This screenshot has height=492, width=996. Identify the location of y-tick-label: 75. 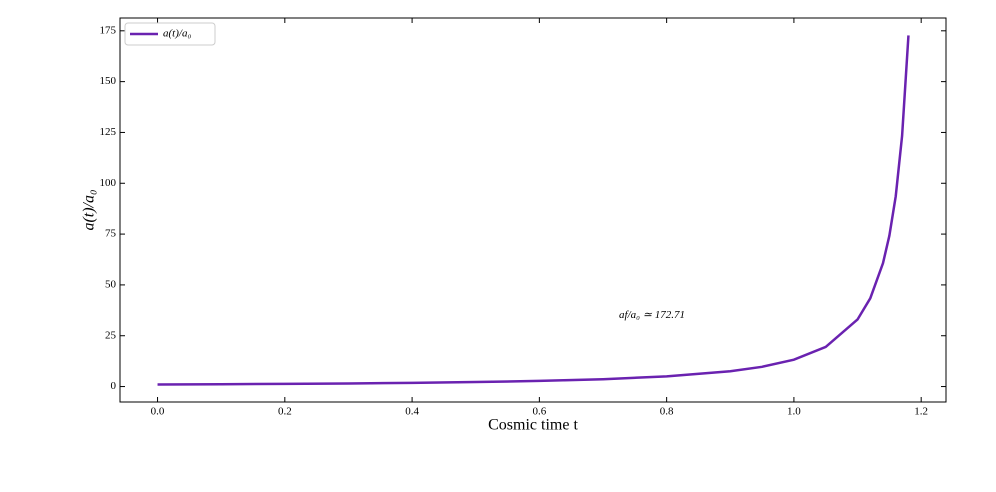
(111, 234).